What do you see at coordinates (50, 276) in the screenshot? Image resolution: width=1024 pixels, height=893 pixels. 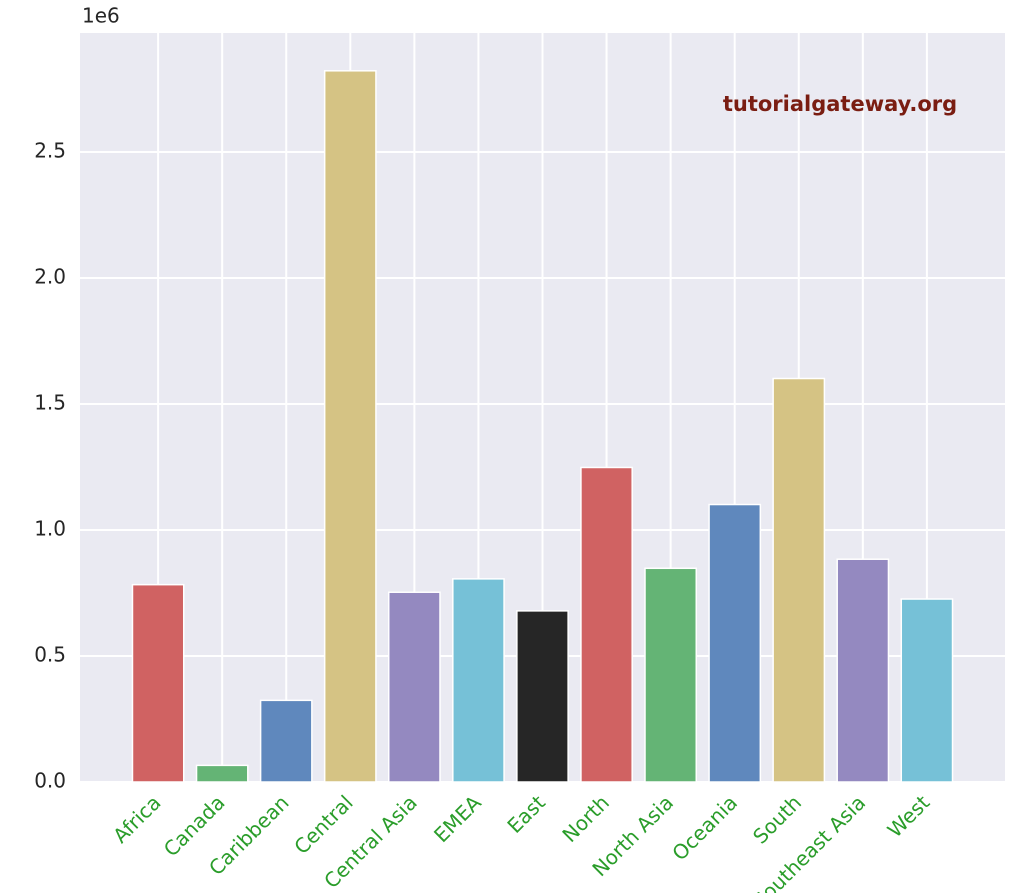 I see `y-tick-label: 2.0` at bounding box center [50, 276].